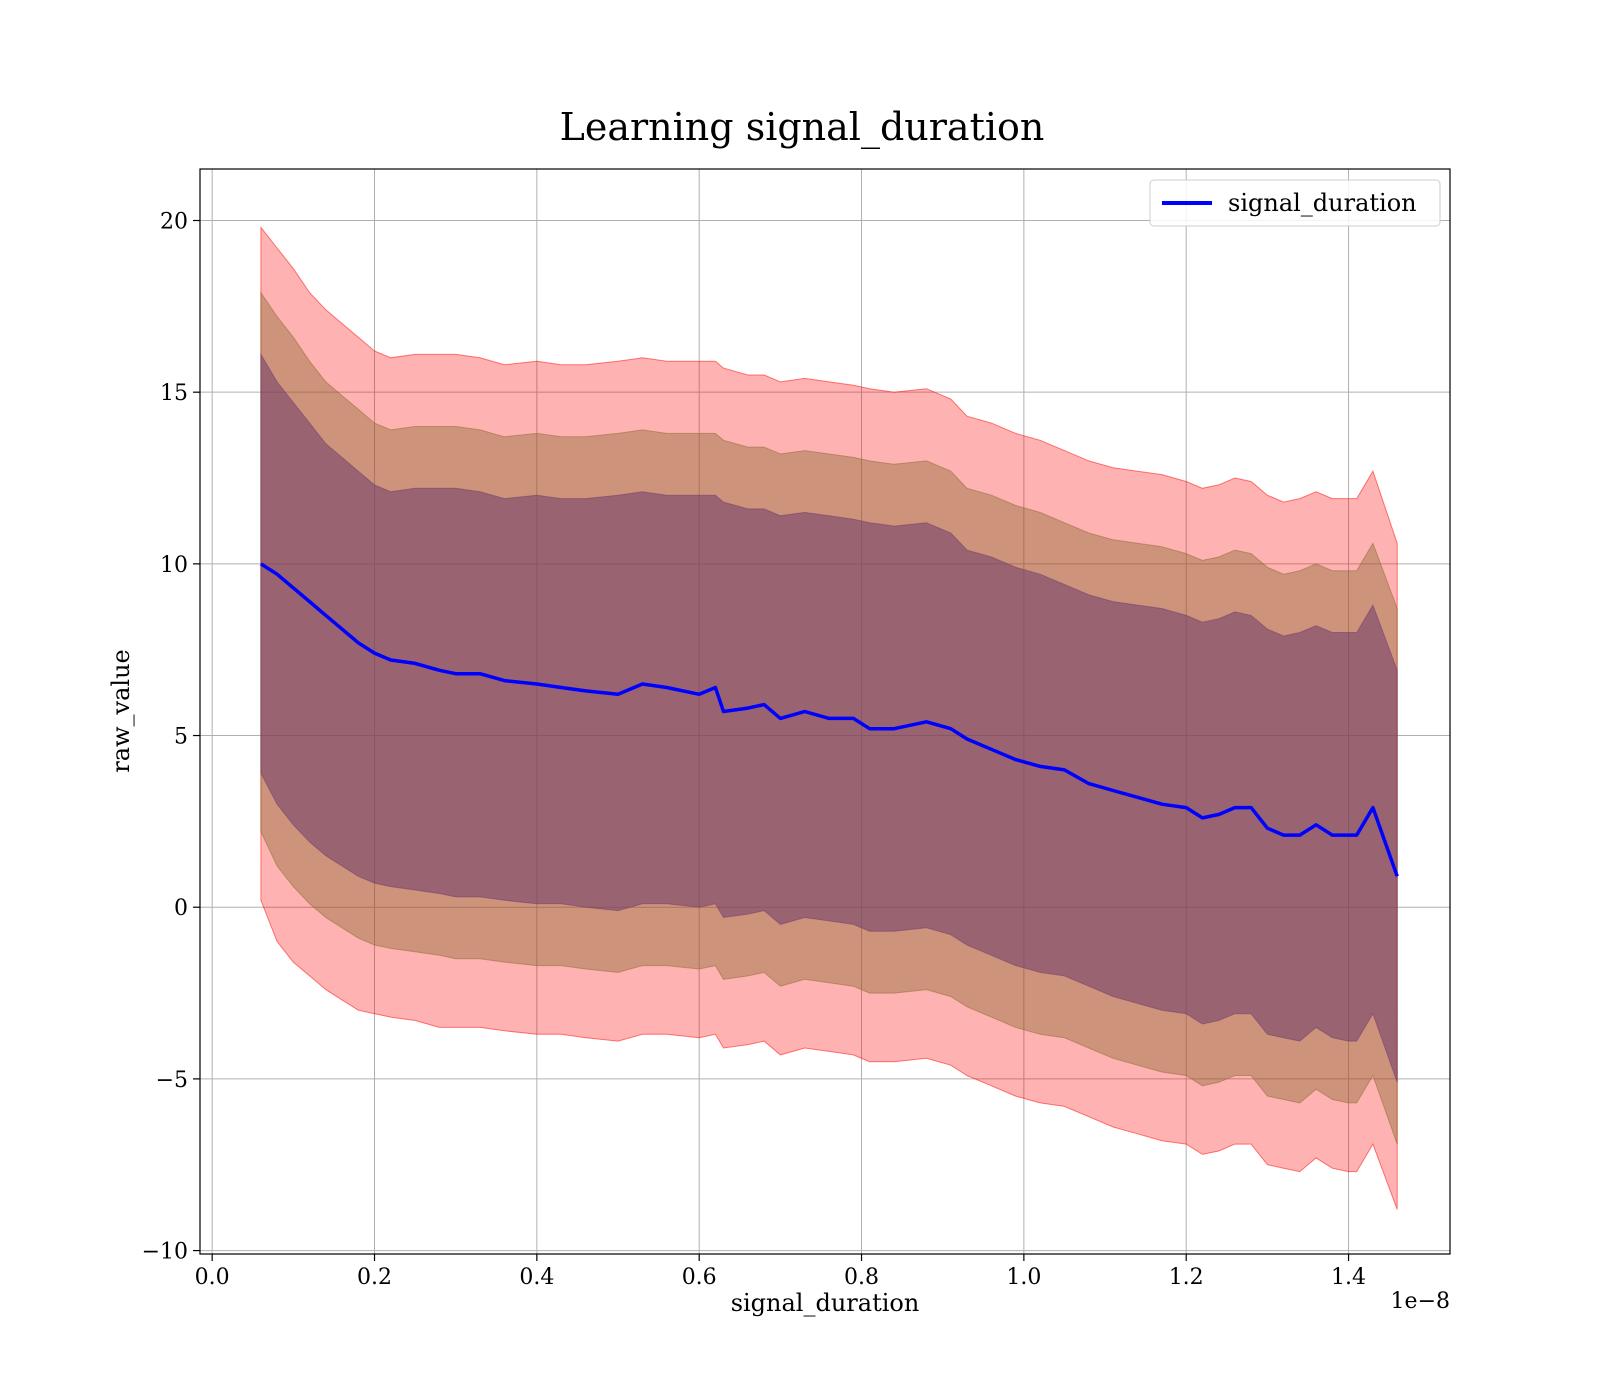 The width and height of the screenshot is (1600, 1400). I want to click on y-axis-label: raw_value, so click(121, 711).